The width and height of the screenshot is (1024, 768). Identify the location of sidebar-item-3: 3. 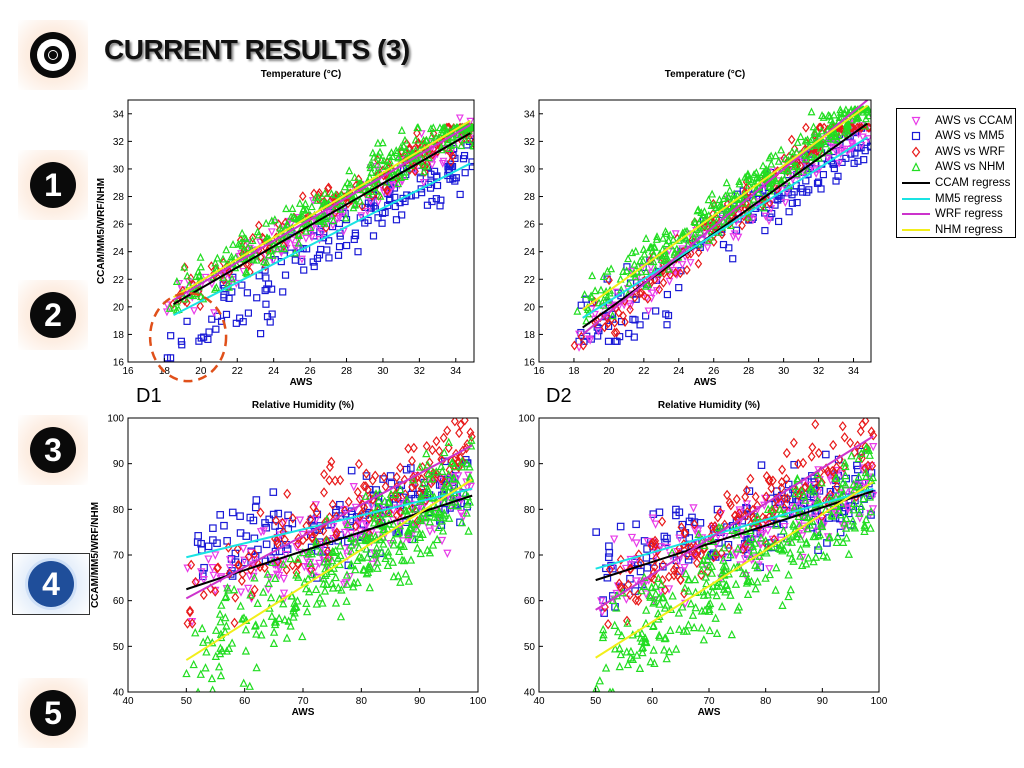
(53, 450).